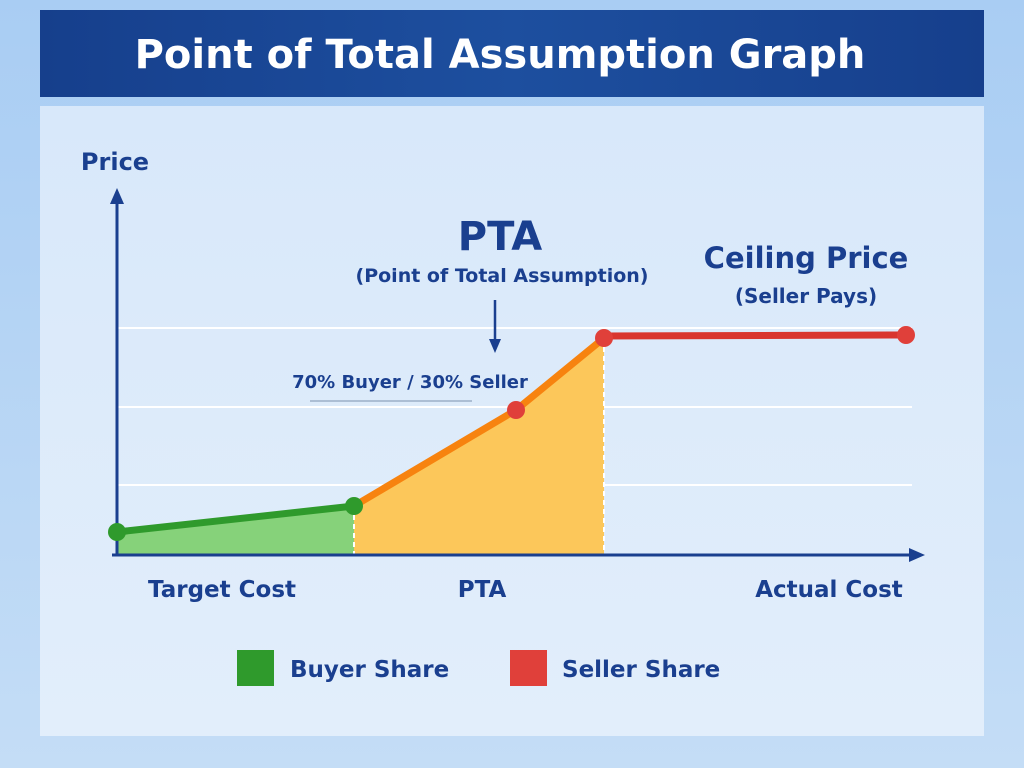 The width and height of the screenshot is (1024, 768). I want to click on x-axis-arrow, so click(917, 555).